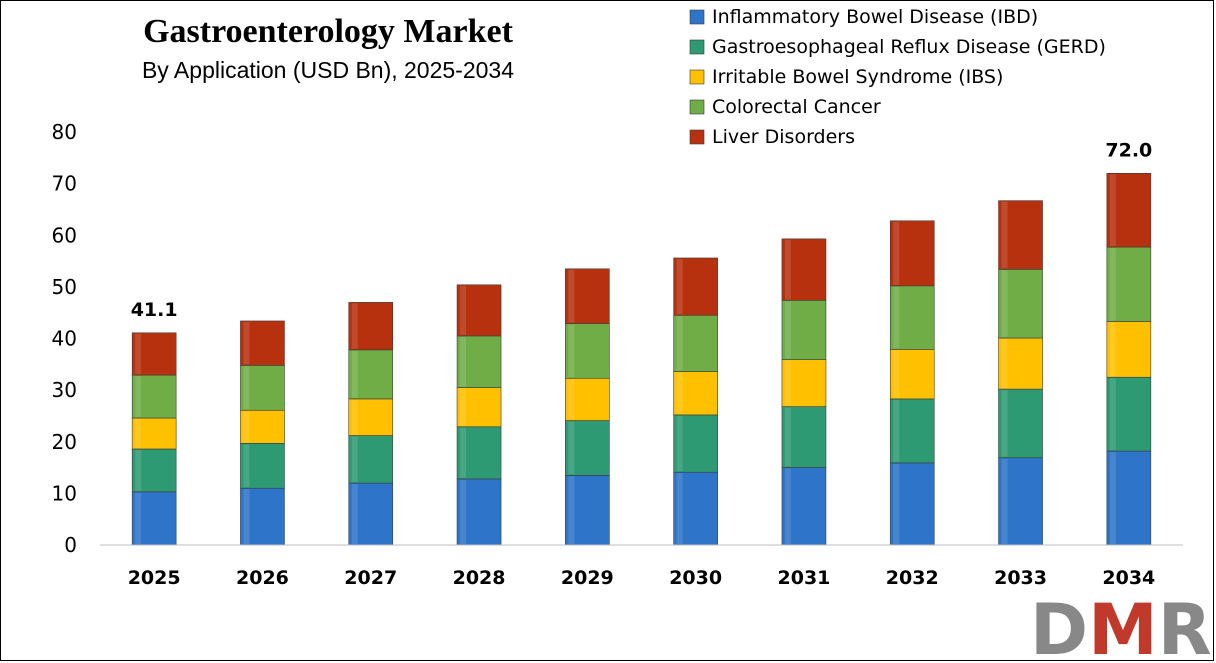 The image size is (1216, 663). I want to click on legend-label: Colorectal Cancer, so click(796, 107).